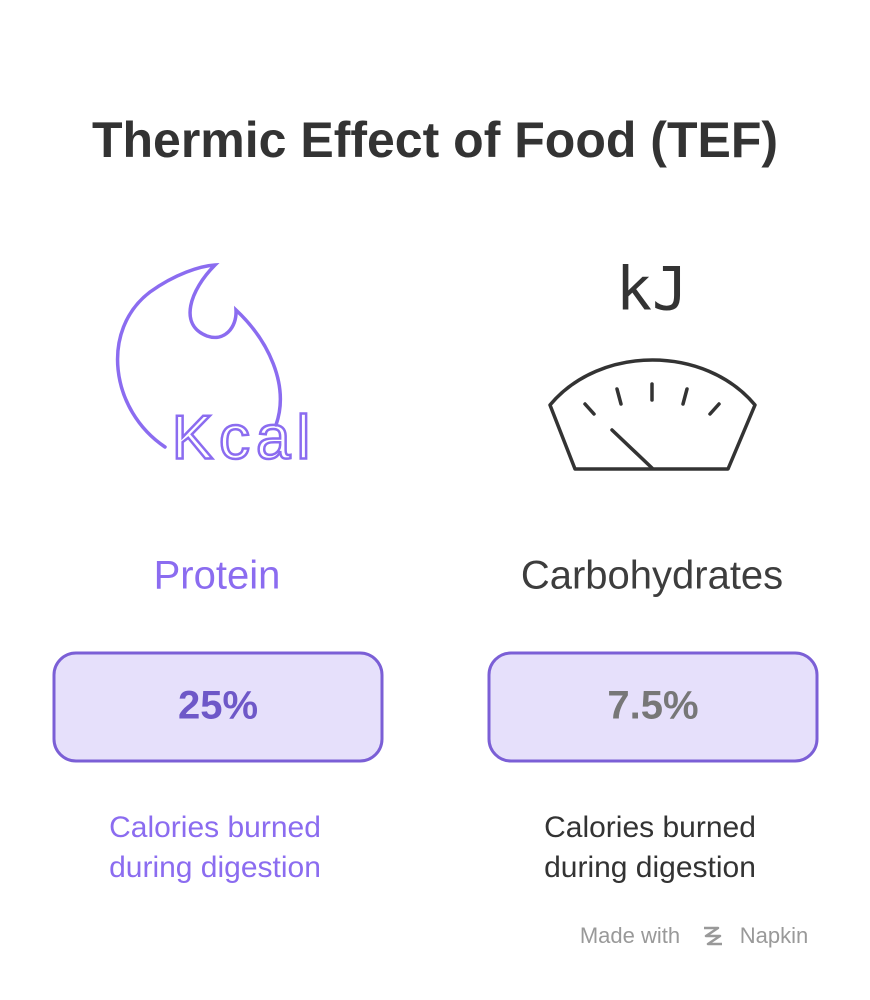  Describe the element at coordinates (652, 576) in the screenshot. I see `item-label: Carbohydrates` at that location.